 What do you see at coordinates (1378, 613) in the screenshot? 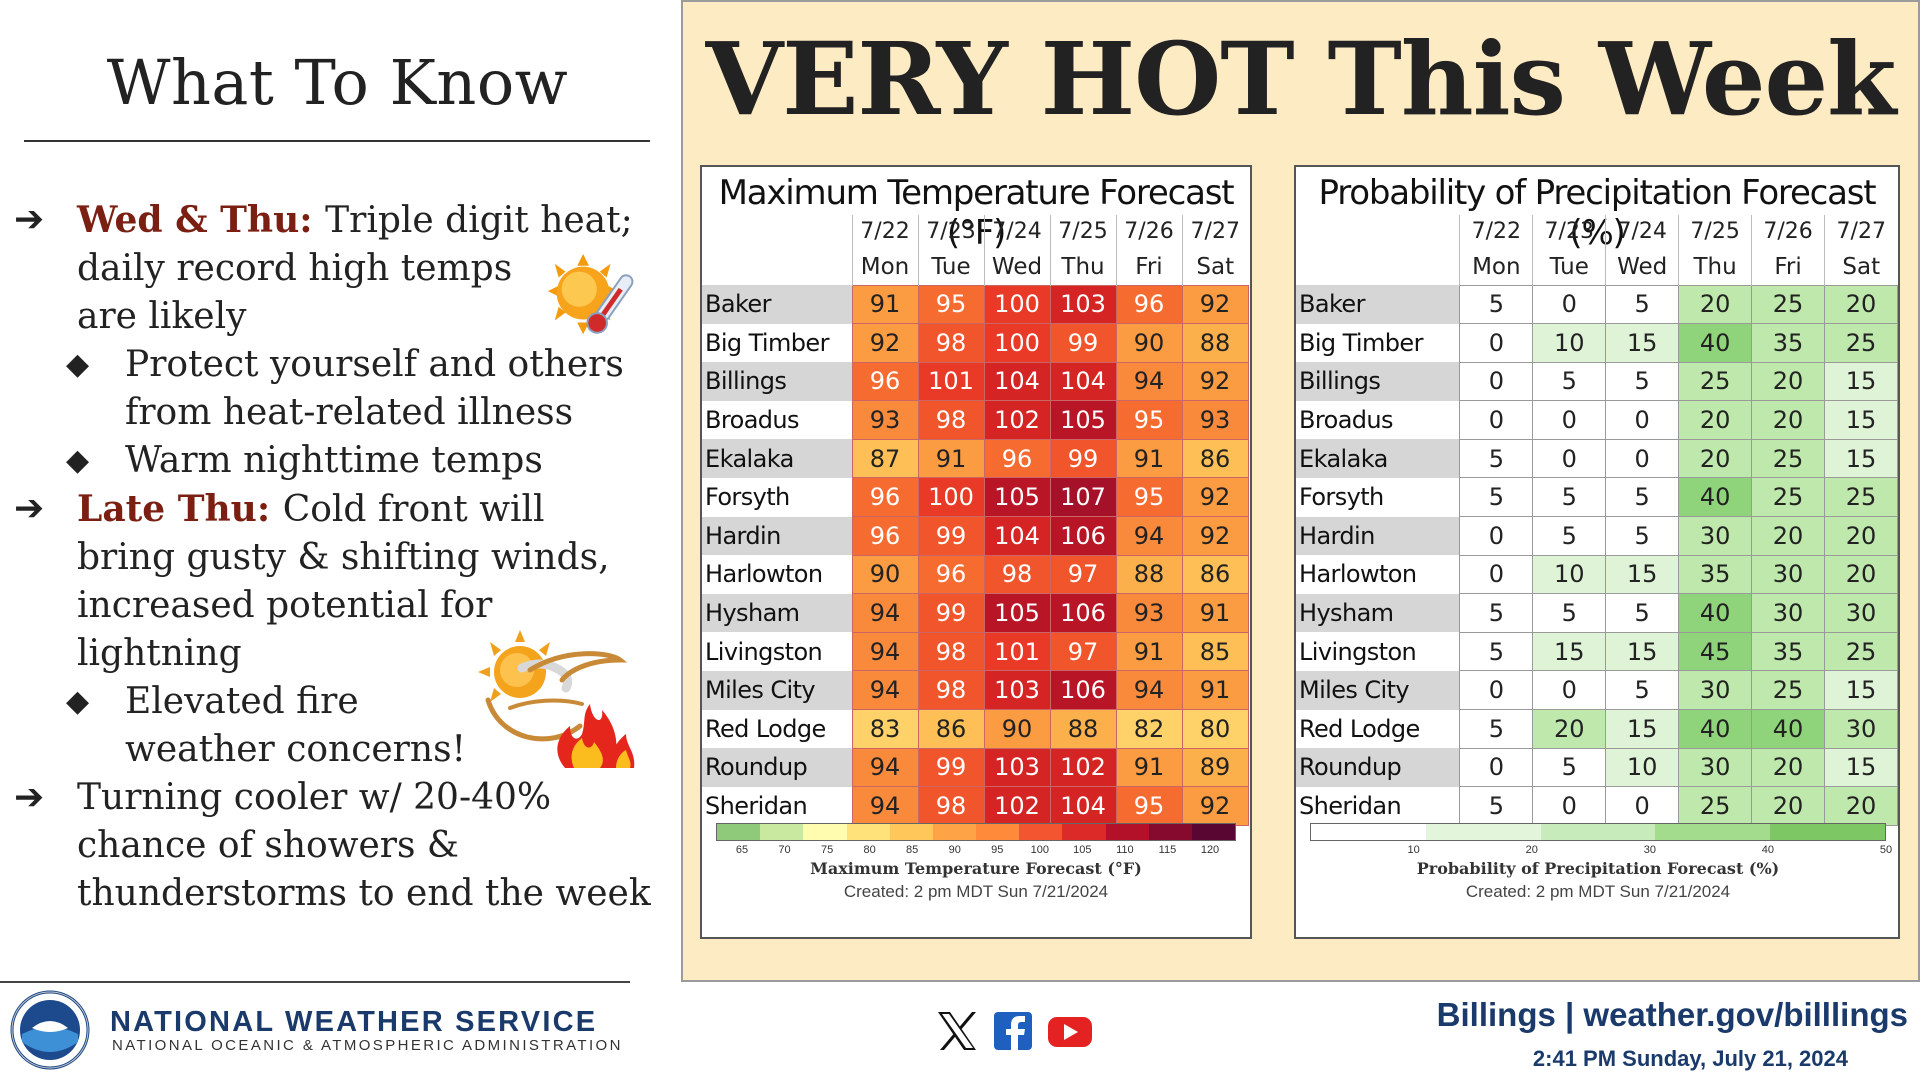
I see `location-name: Hysham` at bounding box center [1378, 613].